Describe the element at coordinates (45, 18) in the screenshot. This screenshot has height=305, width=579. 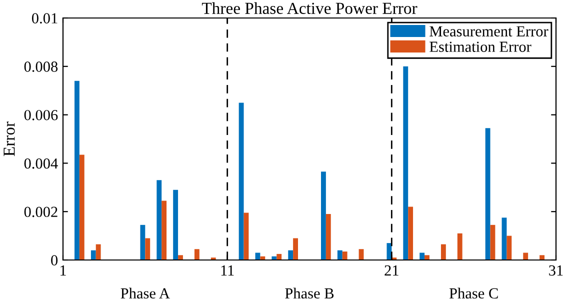
I see `y-tick-label: 0.01` at that location.